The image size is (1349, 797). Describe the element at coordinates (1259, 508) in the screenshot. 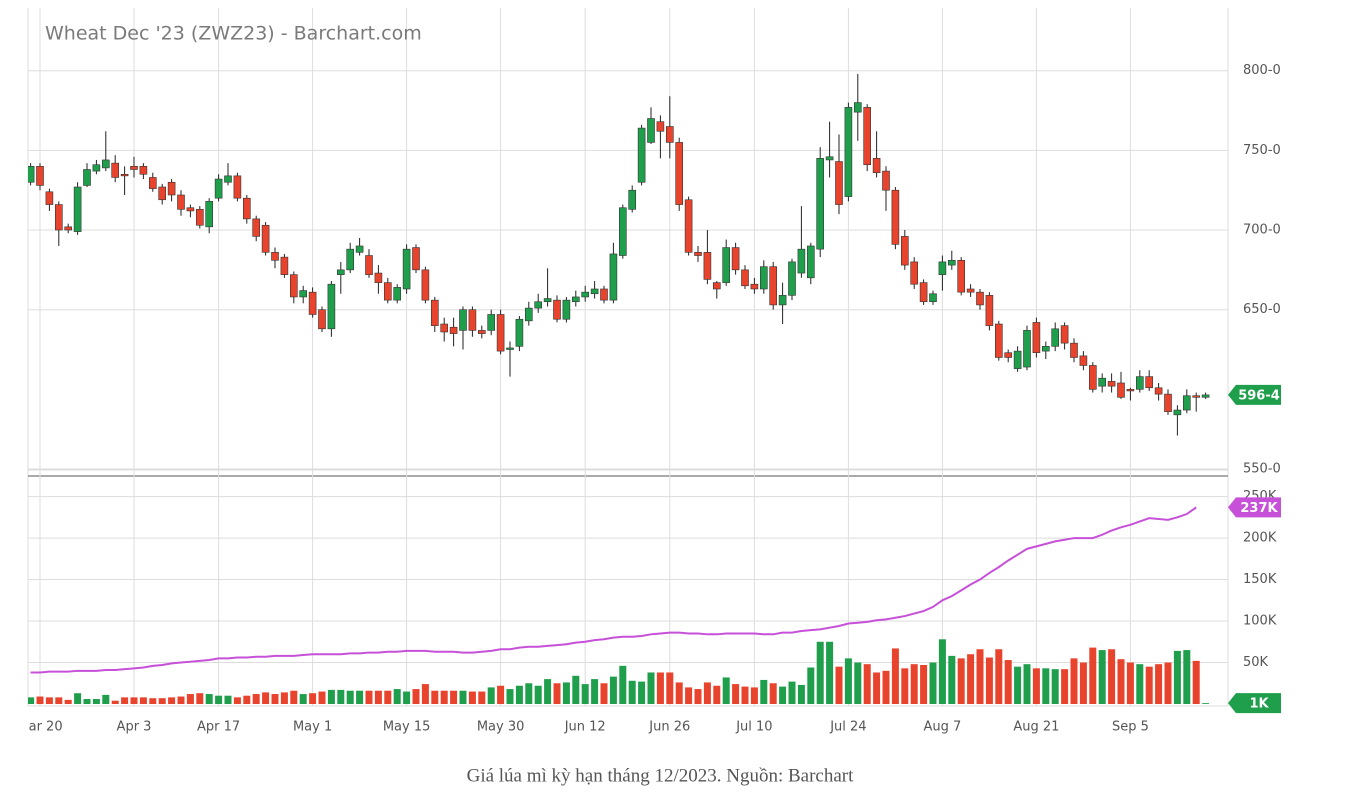

I see `open-interest-label: 237K` at that location.